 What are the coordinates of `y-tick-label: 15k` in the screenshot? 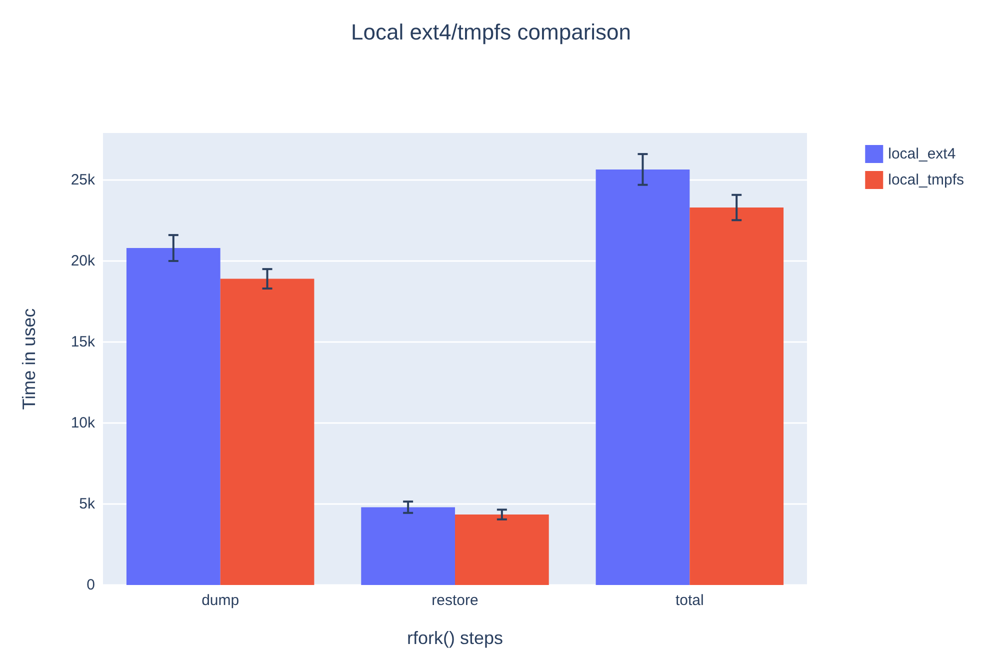 It's located at (83, 341).